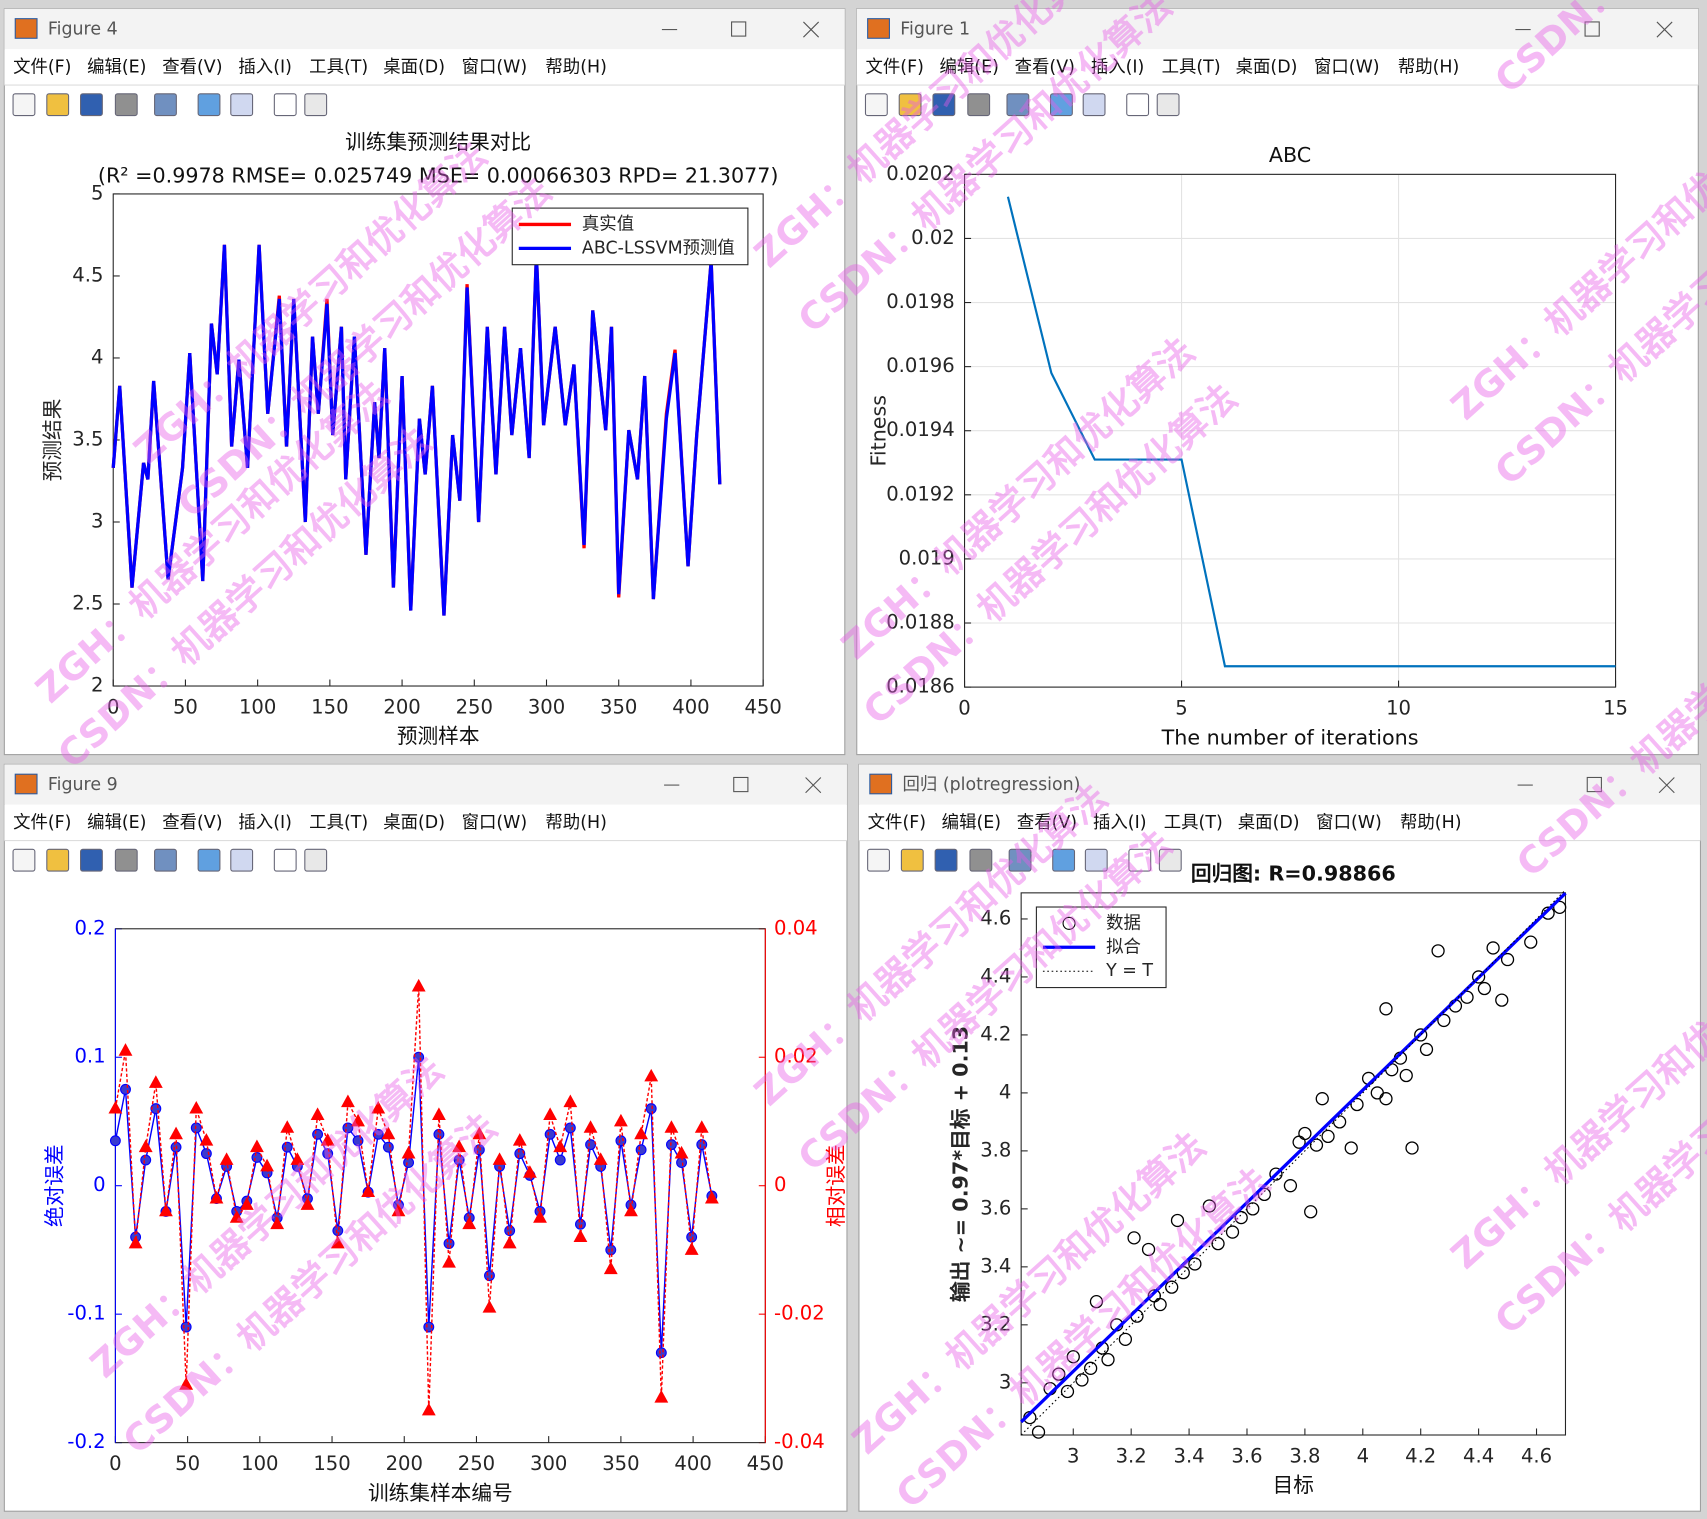 Image resolution: width=1707 pixels, height=1519 pixels. What do you see at coordinates (1363, 1455) in the screenshot?
I see `x-tick-label: 4` at bounding box center [1363, 1455].